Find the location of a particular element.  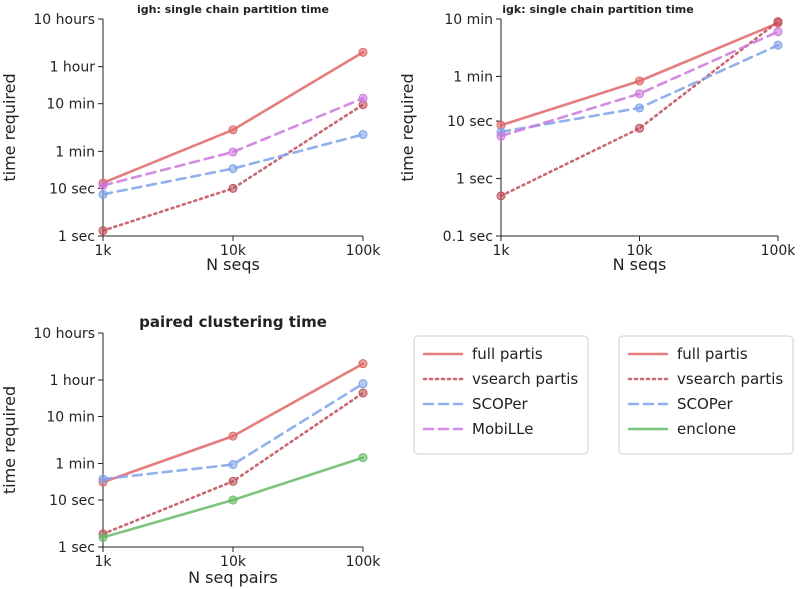

series-full-partis is located at coordinates (639, 74).